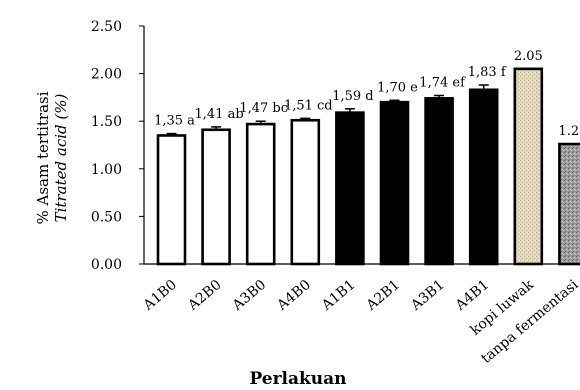 Image resolution: width=580 pixels, height=390 pixels. What do you see at coordinates (160, 295) in the screenshot?
I see `x-tick-label: A1B0` at bounding box center [160, 295].